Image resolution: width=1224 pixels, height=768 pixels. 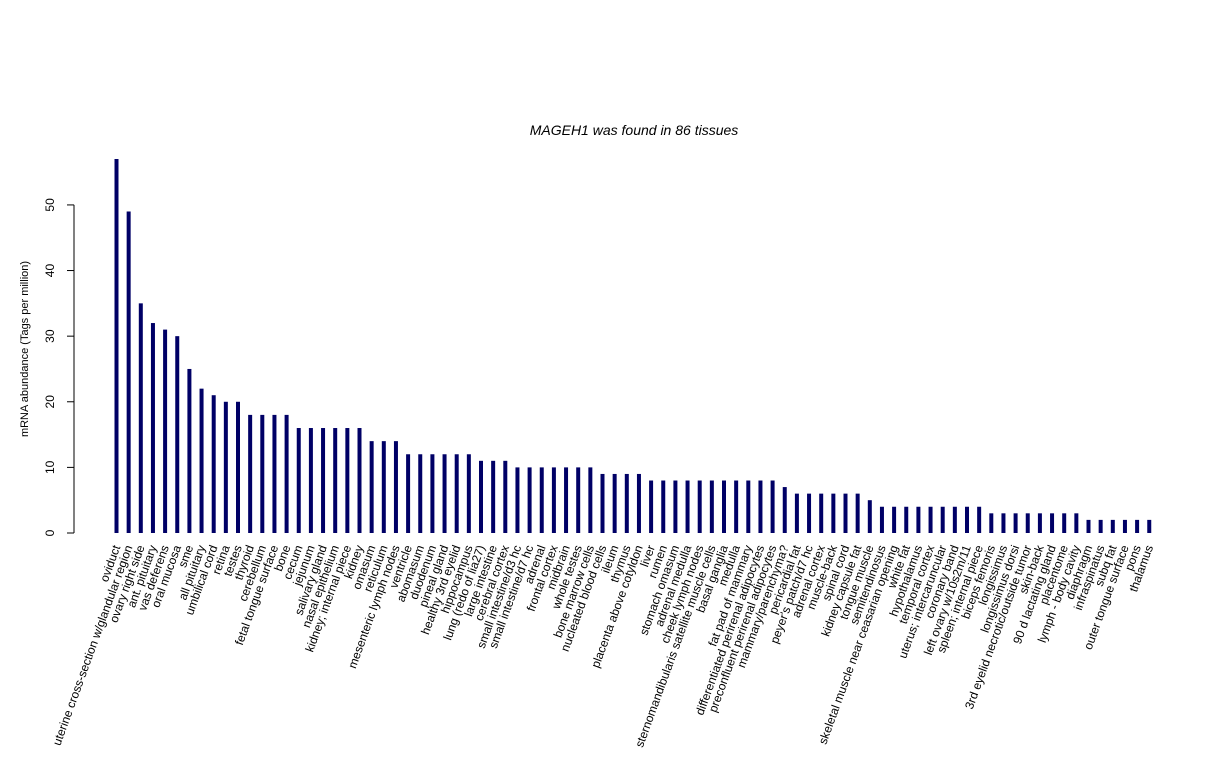 I want to click on y-tick-label: 10, so click(x=50, y=467).